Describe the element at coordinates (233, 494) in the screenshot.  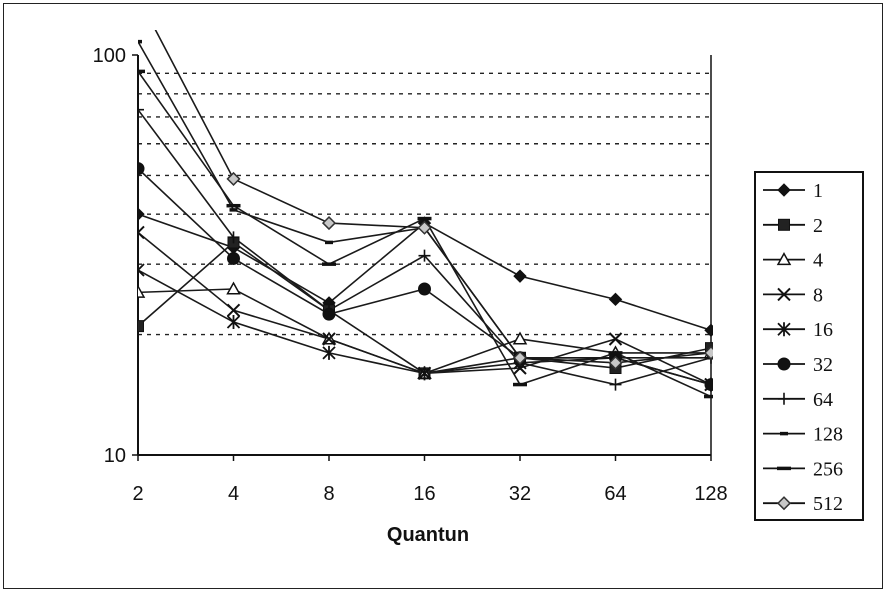
I see `x-tick-label: 4` at that location.